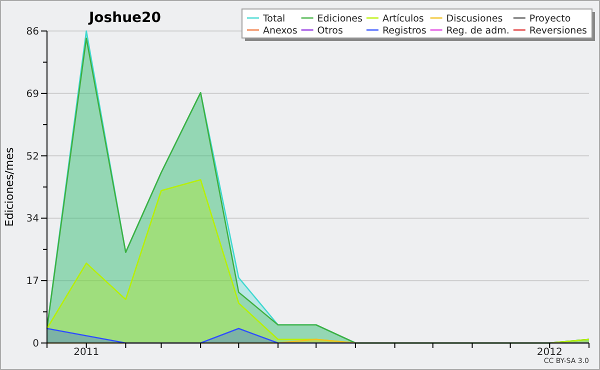 The width and height of the screenshot is (600, 370). I want to click on y-tick-label: 69, so click(32, 94).